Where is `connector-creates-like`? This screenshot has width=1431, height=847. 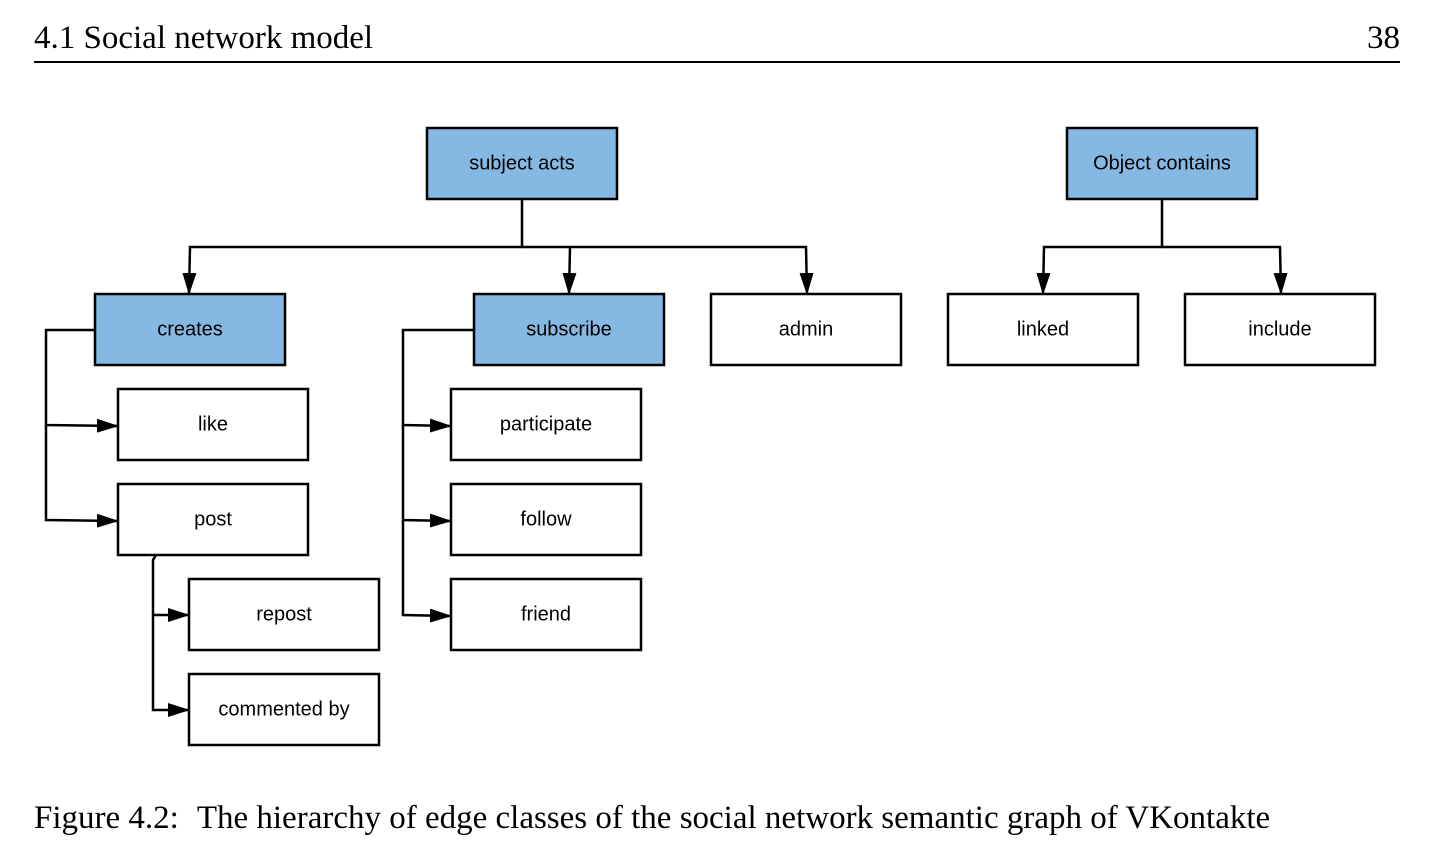 connector-creates-like is located at coordinates (81, 380).